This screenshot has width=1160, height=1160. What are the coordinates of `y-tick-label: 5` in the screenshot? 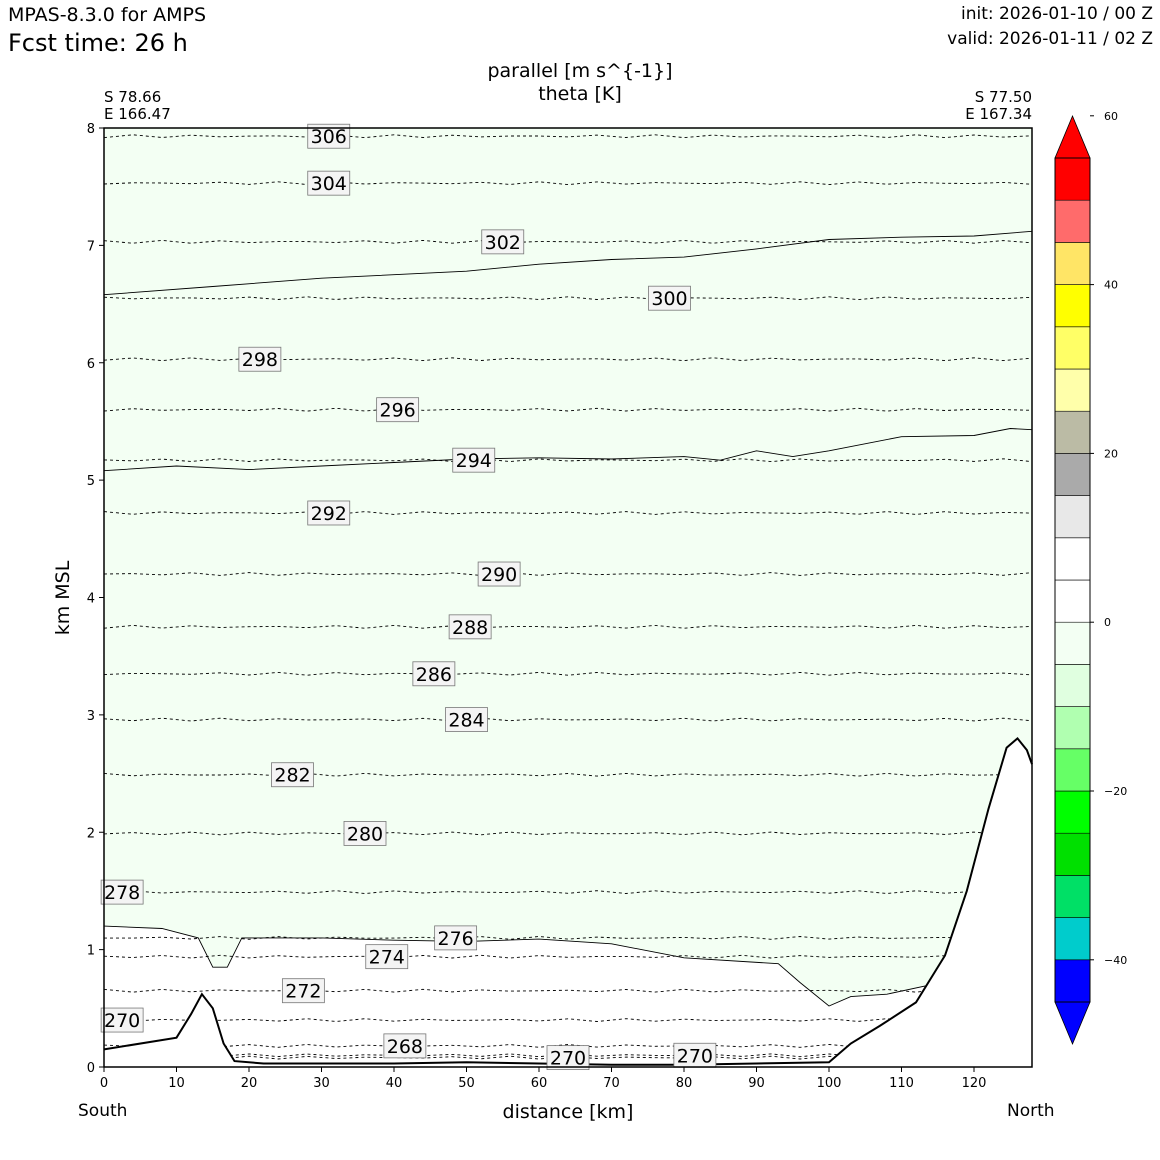 It's located at (91, 481).